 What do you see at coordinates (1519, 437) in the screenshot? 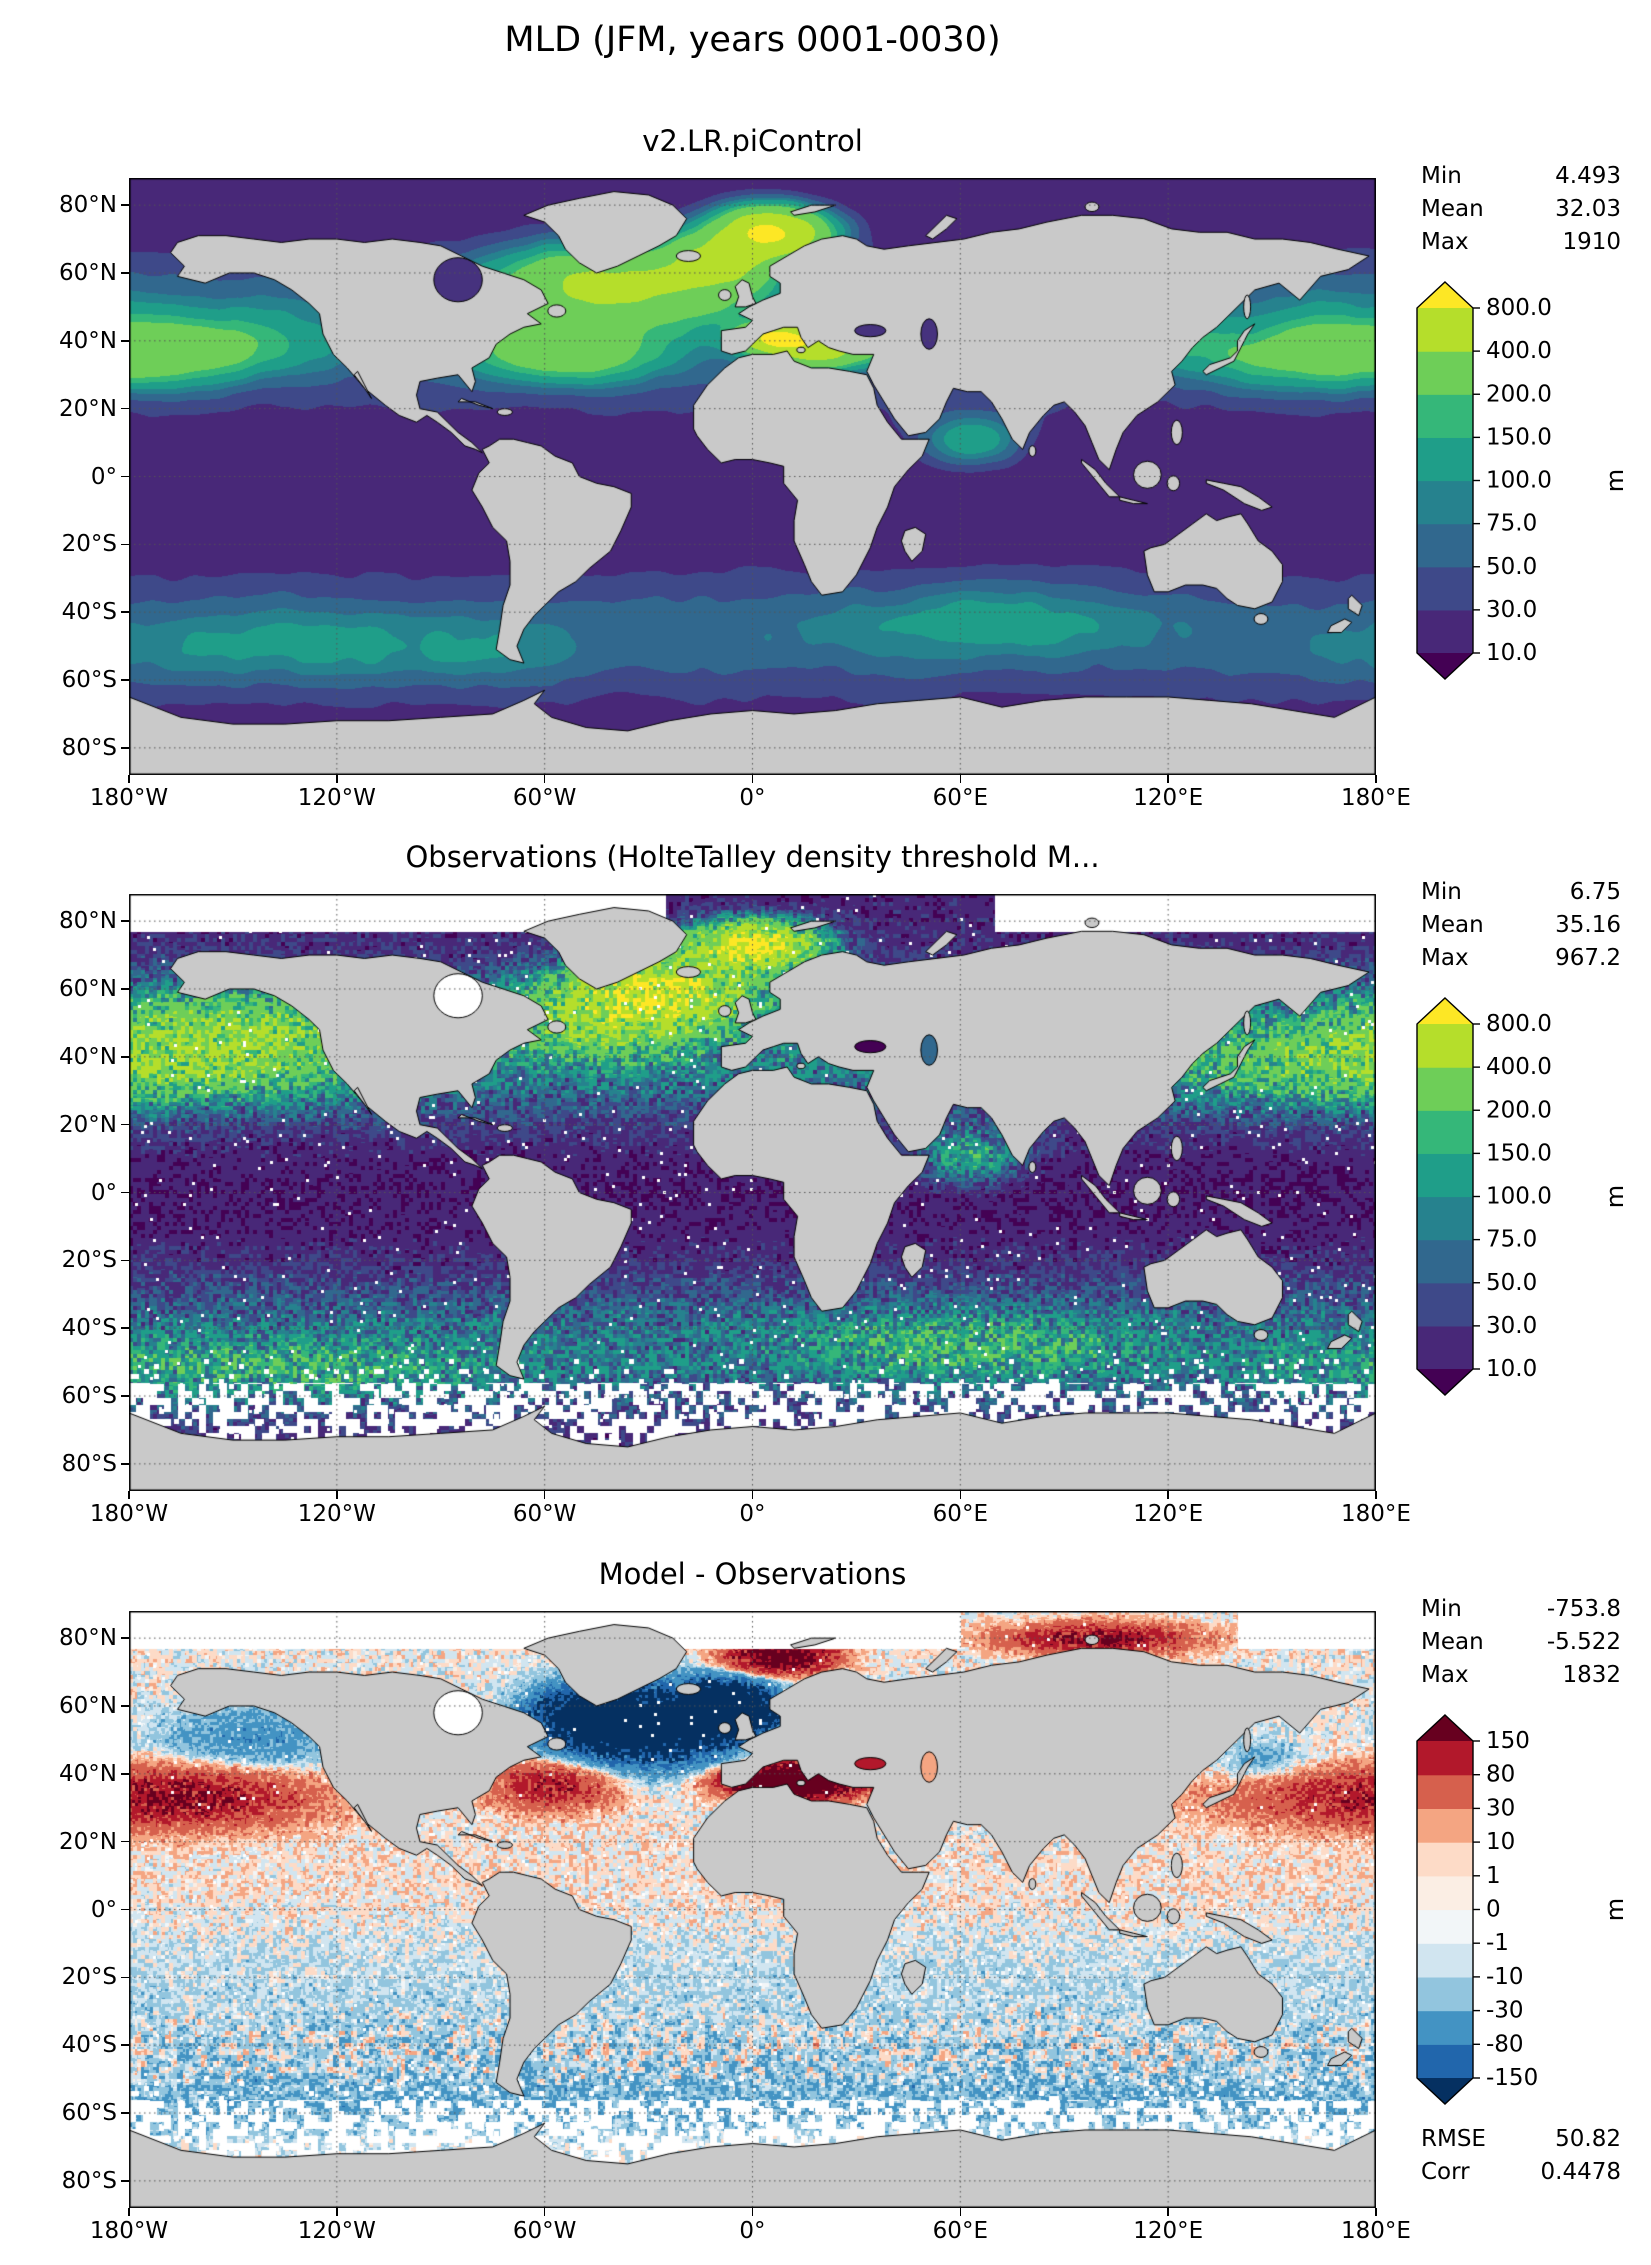
I see `colorbar-tick-label: 150.0` at bounding box center [1519, 437].